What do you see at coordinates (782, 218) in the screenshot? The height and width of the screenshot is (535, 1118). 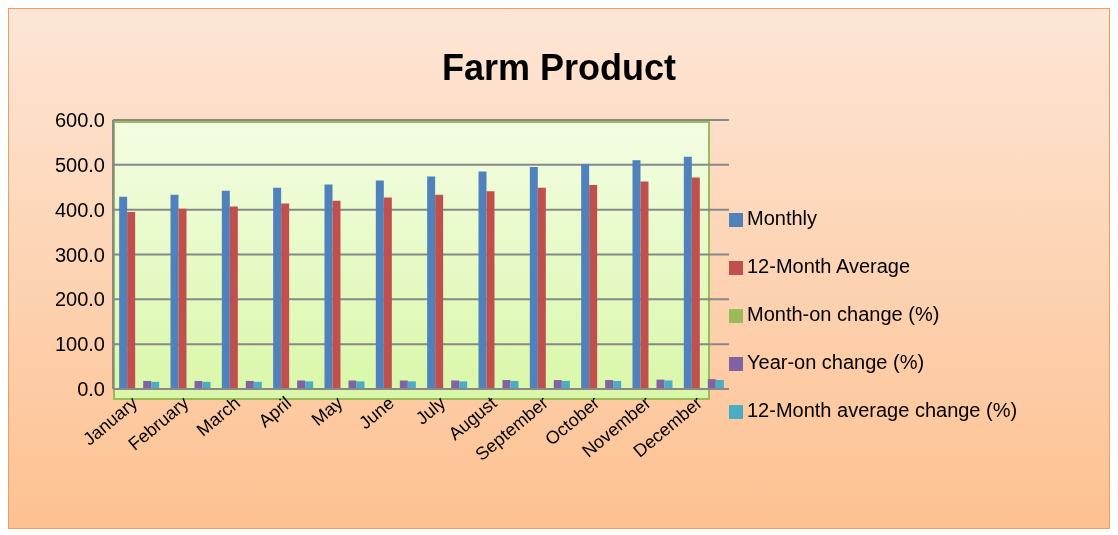 I see `legend-label: Monthly` at bounding box center [782, 218].